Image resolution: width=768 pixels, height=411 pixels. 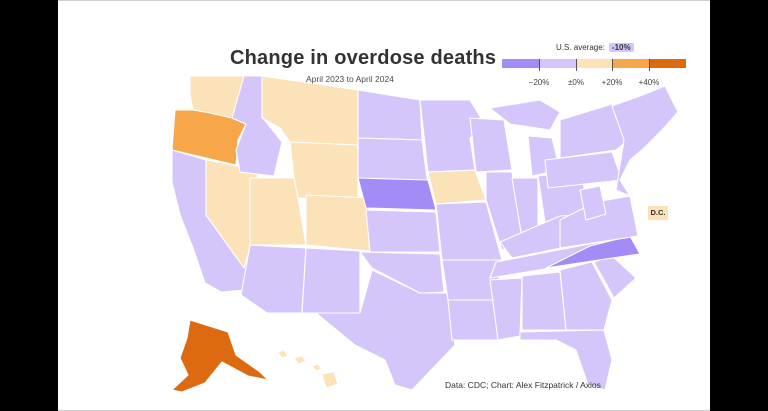 I want to click on legend-tick-label: +20%, so click(x=612, y=82).